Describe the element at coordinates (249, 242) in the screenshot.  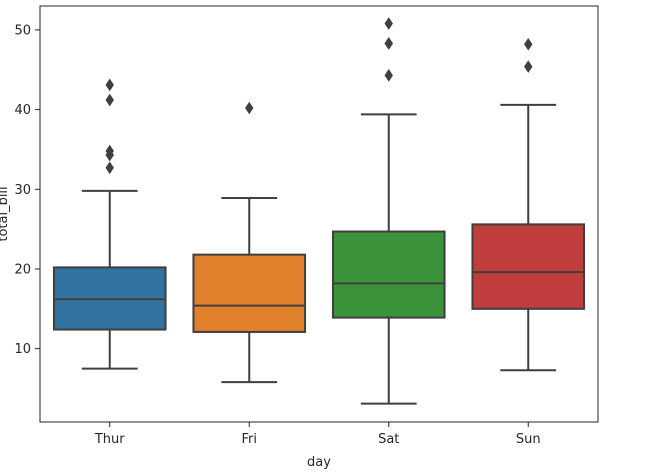
I see `box-group-fri` at that location.